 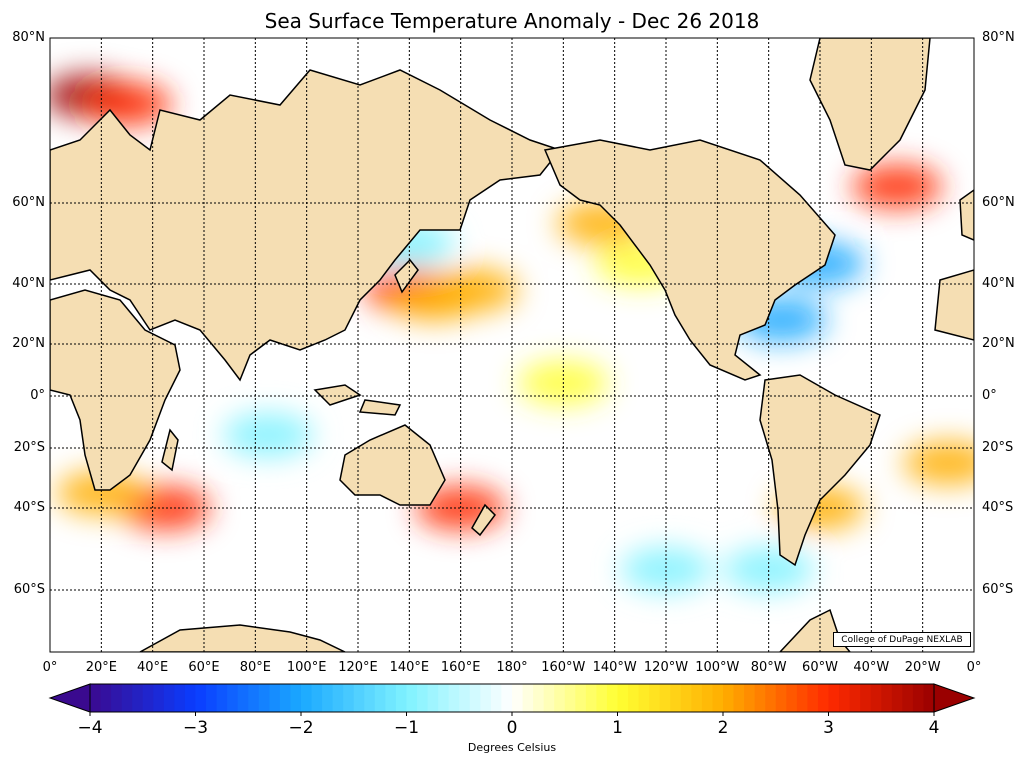 I want to click on land-north-america, so click(x=689, y=260).